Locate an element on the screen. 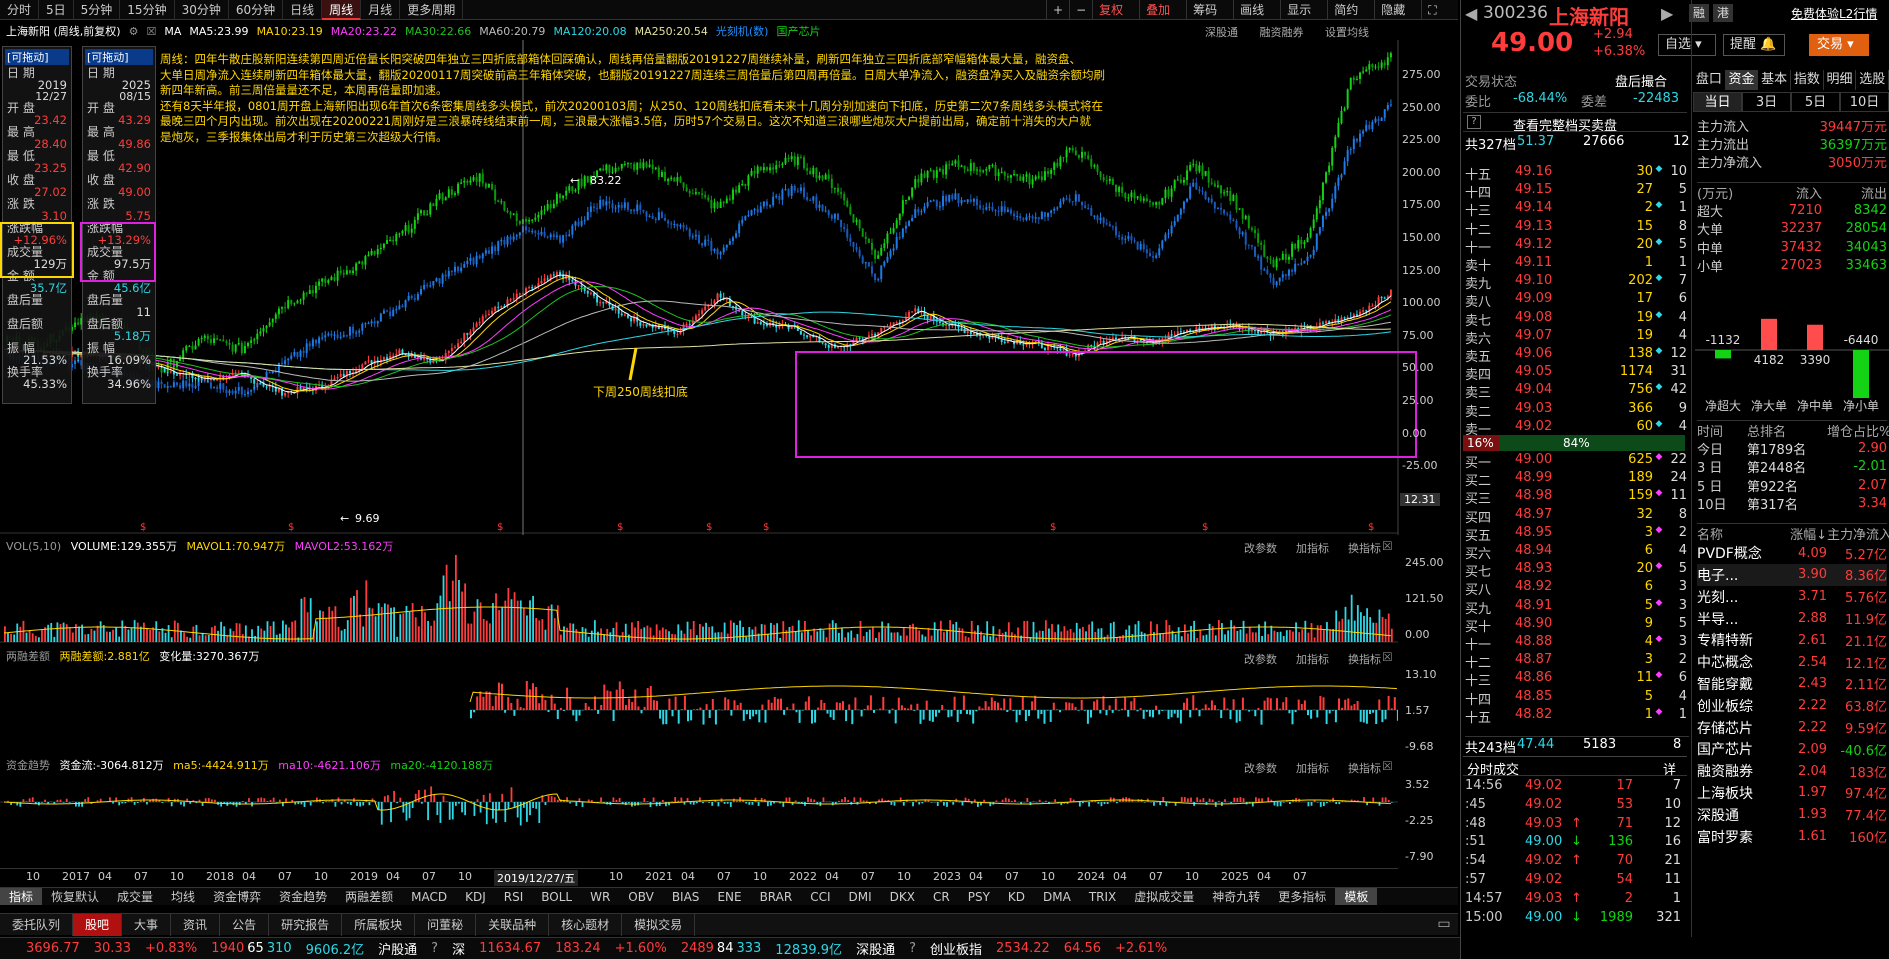 The height and width of the screenshot is (959, 1889). fund-tab-0: 盘口 is located at coordinates (1709, 80).